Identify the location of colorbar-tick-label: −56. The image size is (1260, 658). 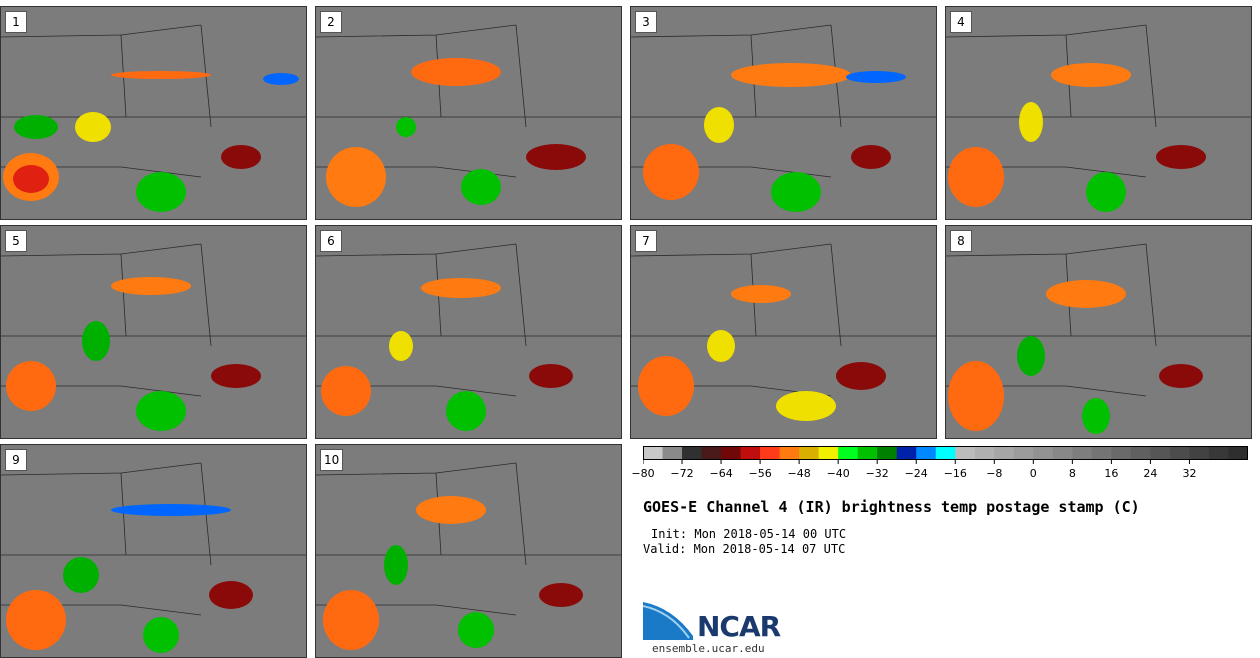
(760, 473).